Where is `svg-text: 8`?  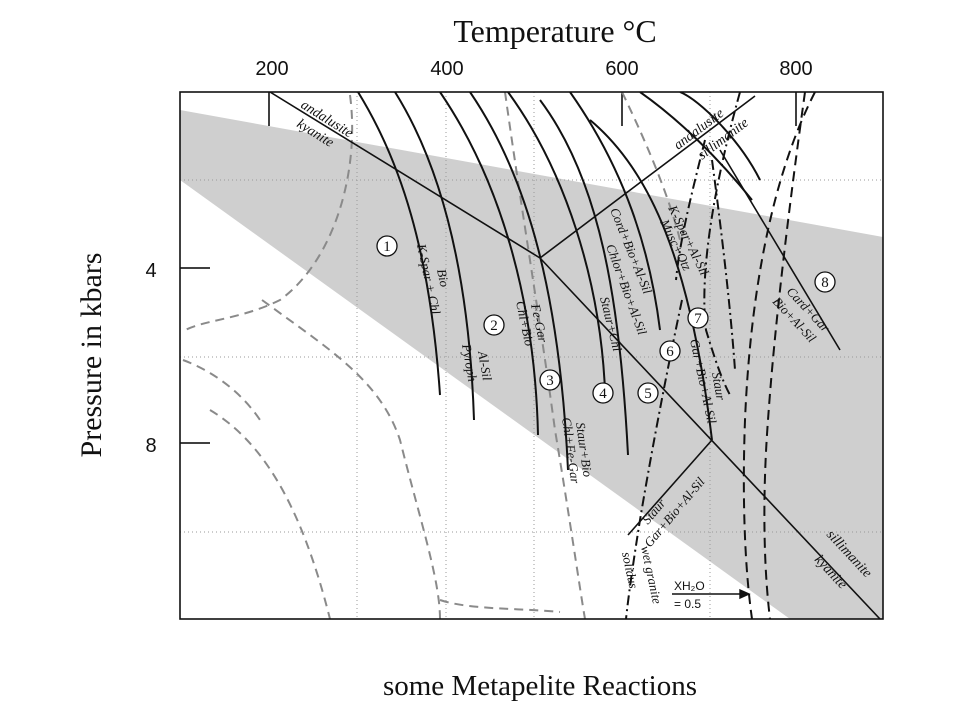
svg-text: 8 is located at coordinates (825, 283).